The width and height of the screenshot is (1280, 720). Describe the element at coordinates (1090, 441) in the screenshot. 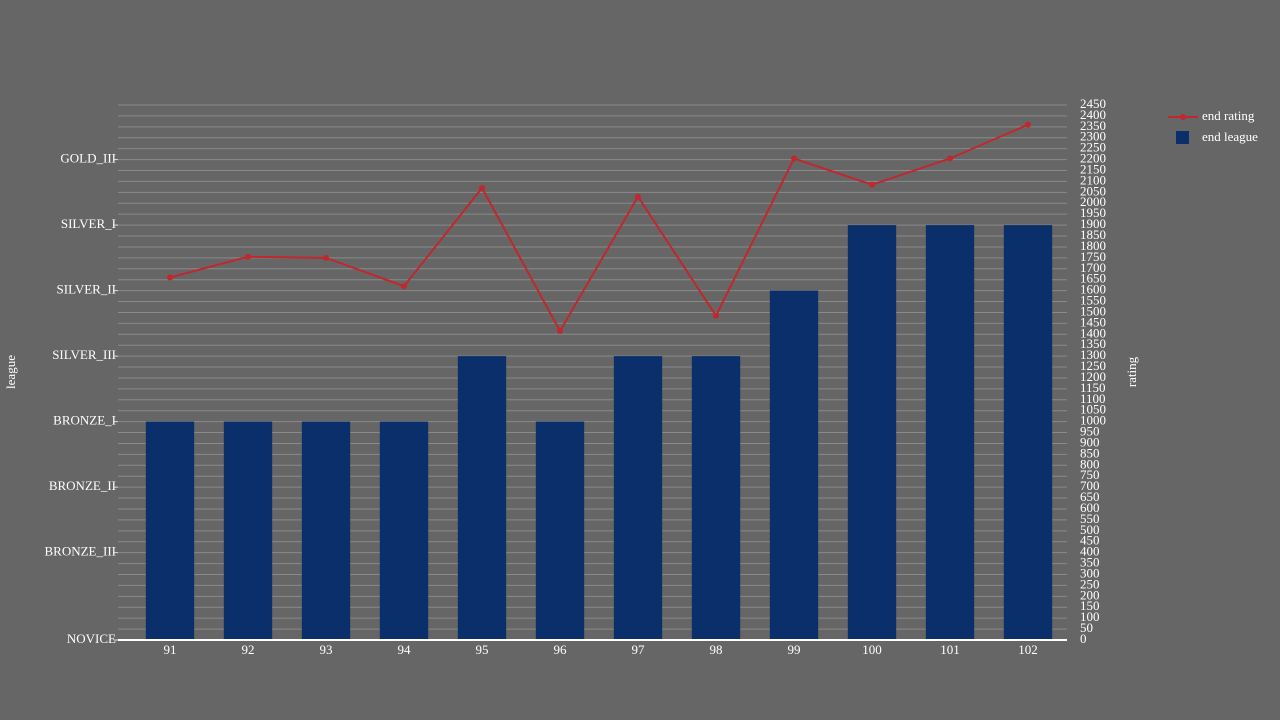

I see `y2-tick-label: 900` at that location.